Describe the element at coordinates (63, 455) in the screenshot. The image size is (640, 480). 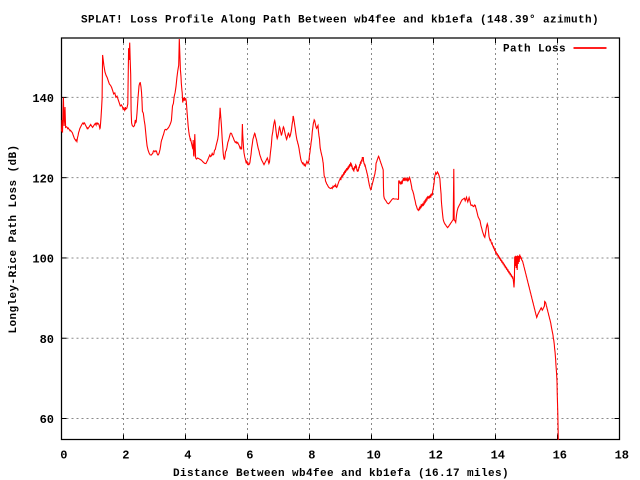
I see `svg-text: 0` at that location.